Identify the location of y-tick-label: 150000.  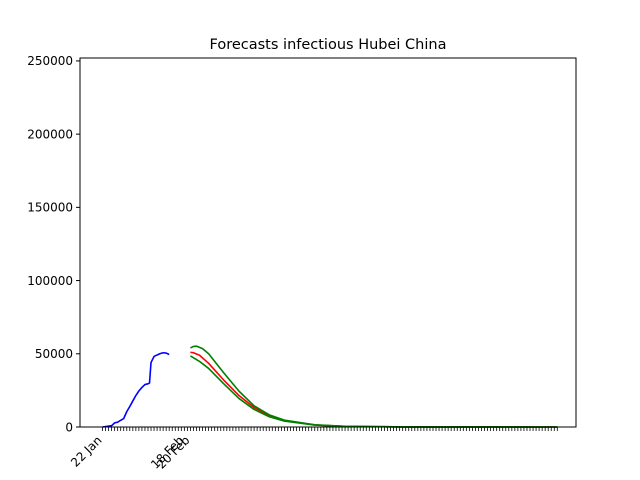
(50, 208).